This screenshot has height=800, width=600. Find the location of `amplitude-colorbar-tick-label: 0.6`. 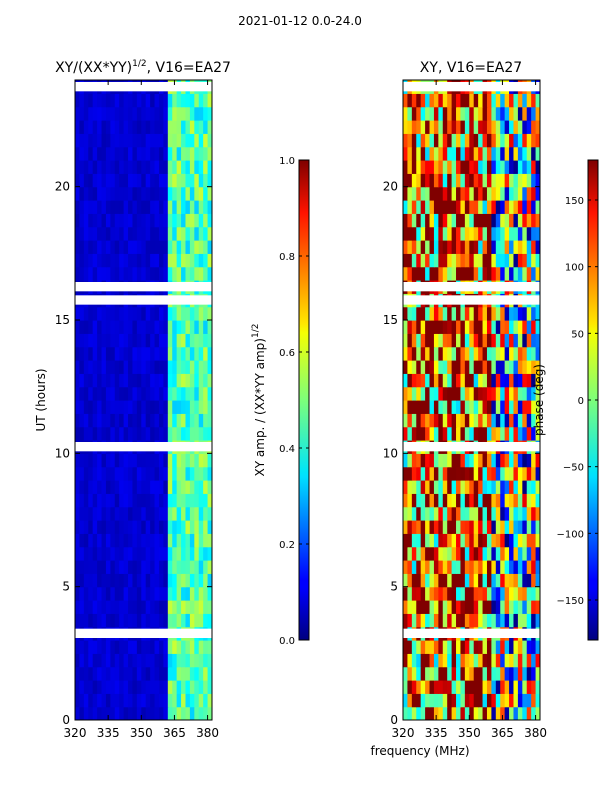

amplitude-colorbar-tick-label: 0.6 is located at coordinates (287, 353).